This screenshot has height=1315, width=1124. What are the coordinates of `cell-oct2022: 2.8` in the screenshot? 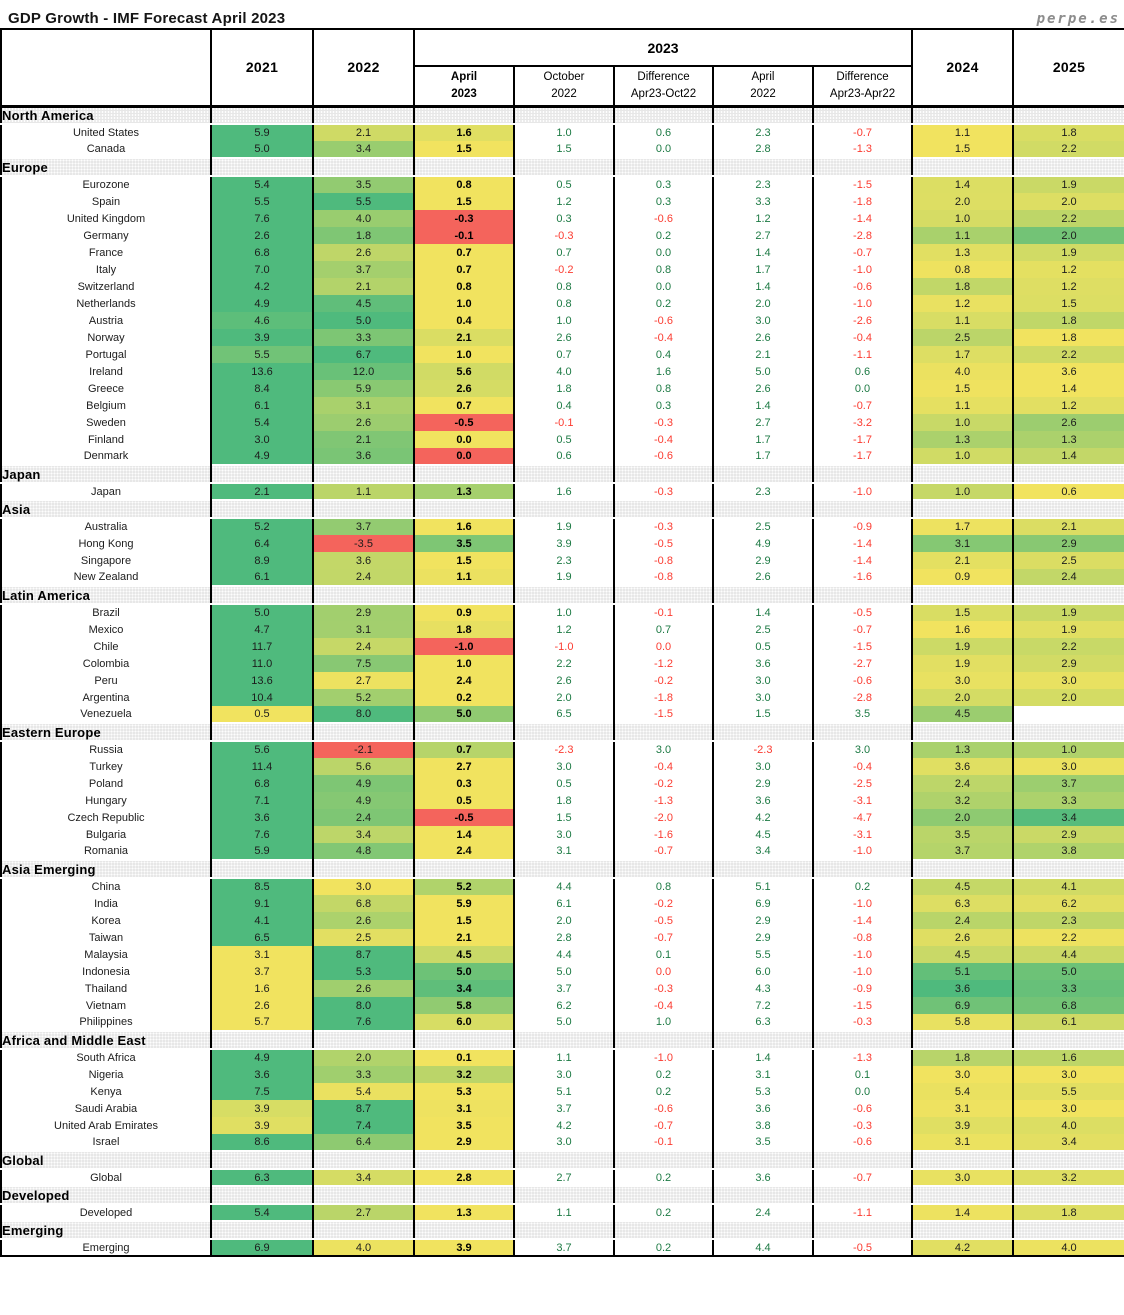 It's located at (564, 937).